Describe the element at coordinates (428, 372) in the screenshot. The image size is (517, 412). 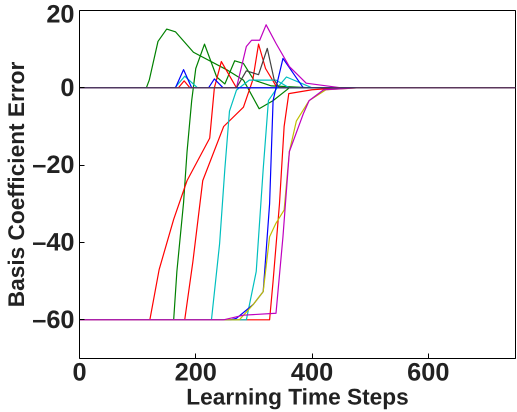
I see `x-tick-label: 600` at that location.